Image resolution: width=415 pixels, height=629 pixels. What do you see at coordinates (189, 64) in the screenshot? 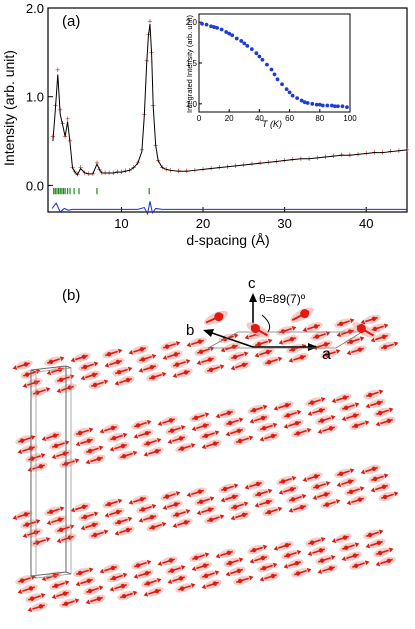
I see `inset-y-axis-title: Integrated Intensity (arb. unit)` at bounding box center [189, 64].